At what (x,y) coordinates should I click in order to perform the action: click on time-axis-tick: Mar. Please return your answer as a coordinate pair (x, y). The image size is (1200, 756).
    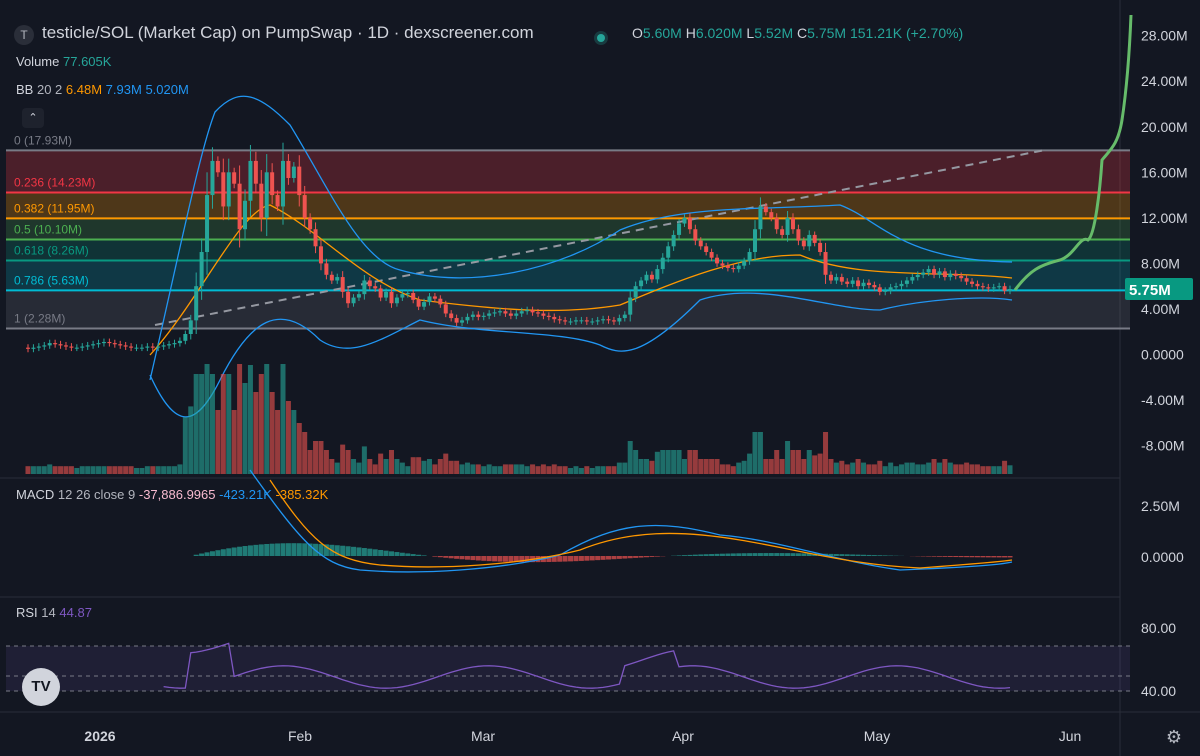
    Looking at the image, I should click on (483, 736).